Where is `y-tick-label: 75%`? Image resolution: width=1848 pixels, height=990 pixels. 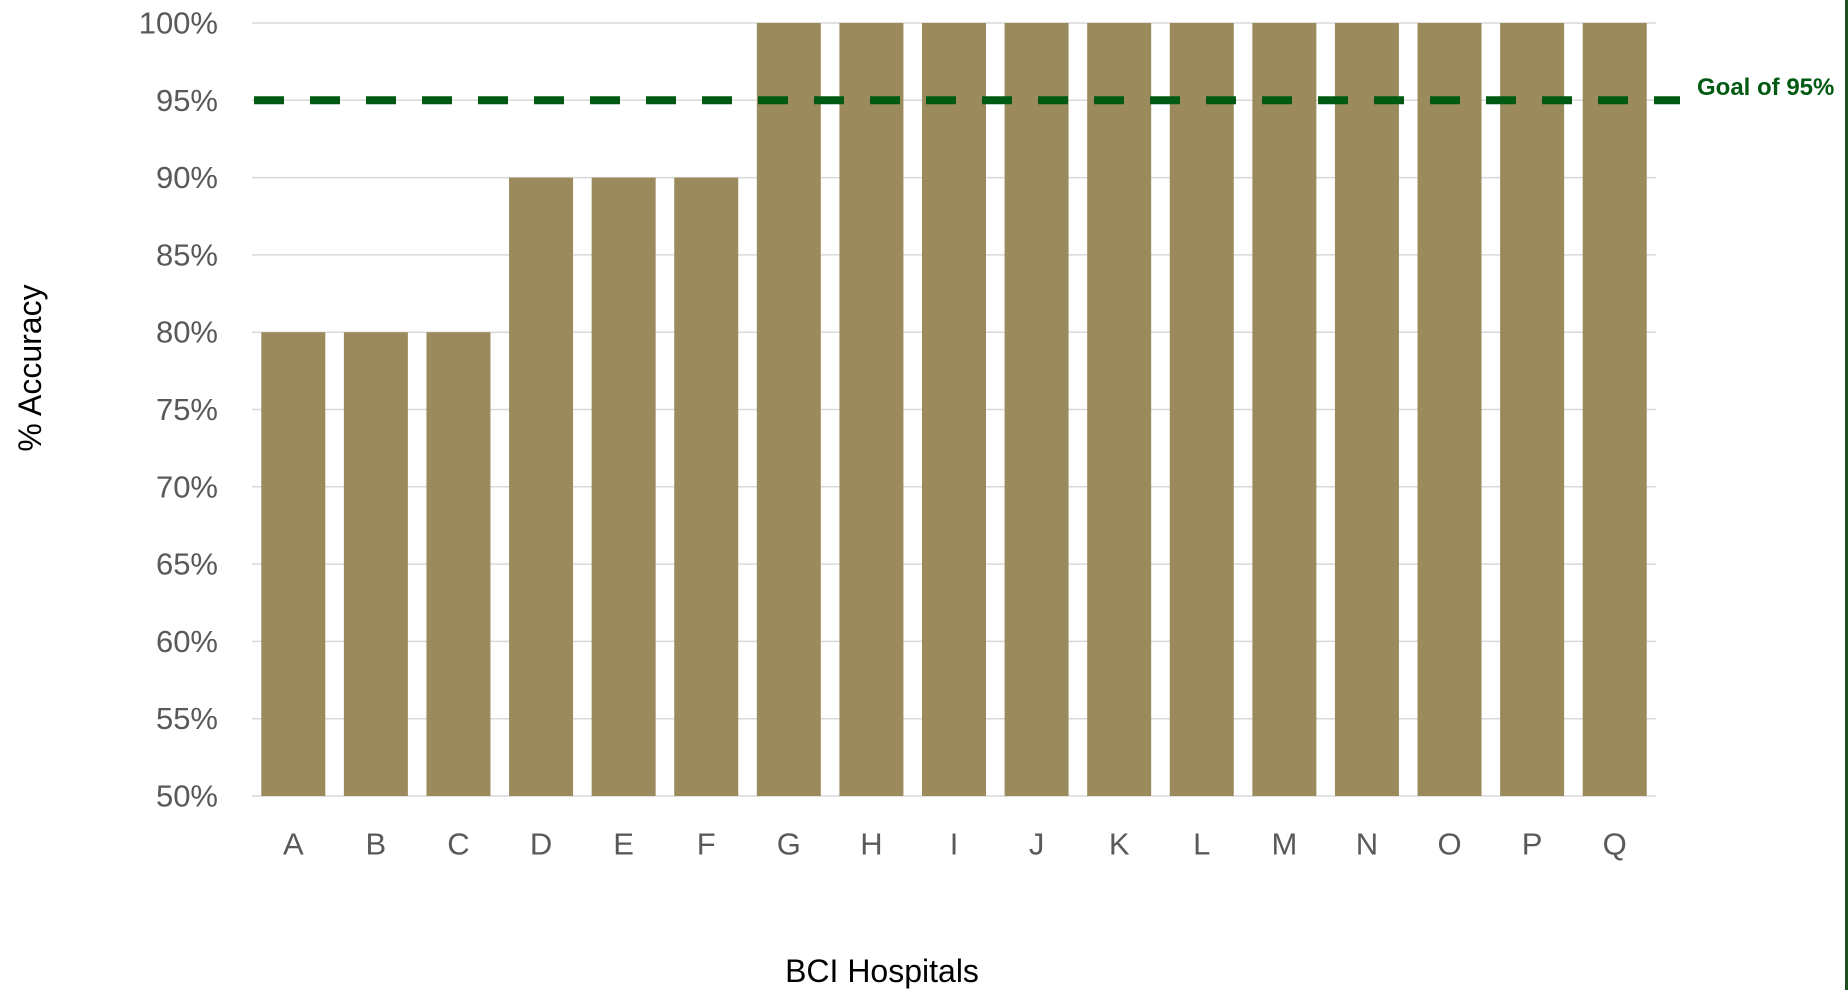
y-tick-label: 75% is located at coordinates (187, 409).